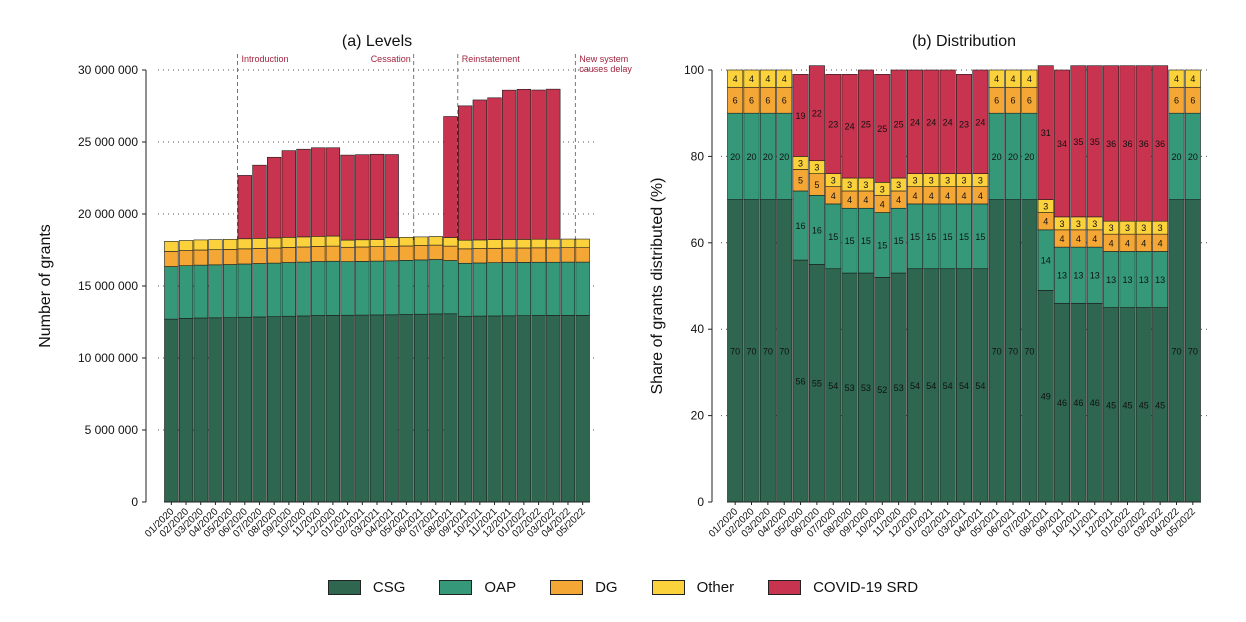  Describe the element at coordinates (450, 177) in the screenshot. I see `levels-bar-covid-19-srd-08-2021` at that location.